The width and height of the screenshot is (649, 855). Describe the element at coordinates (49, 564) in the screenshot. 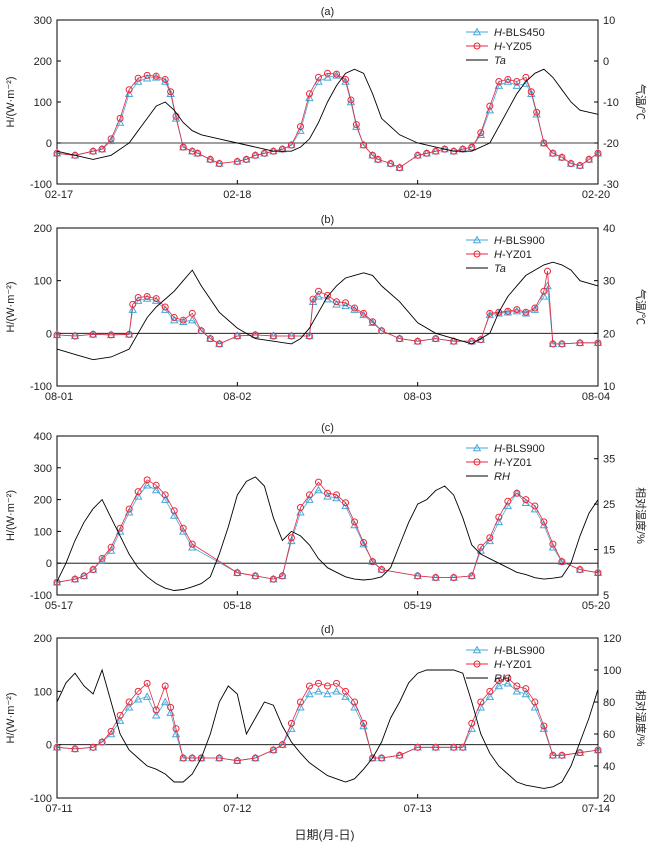

I see `y-left-tick-label: 0` at that location.